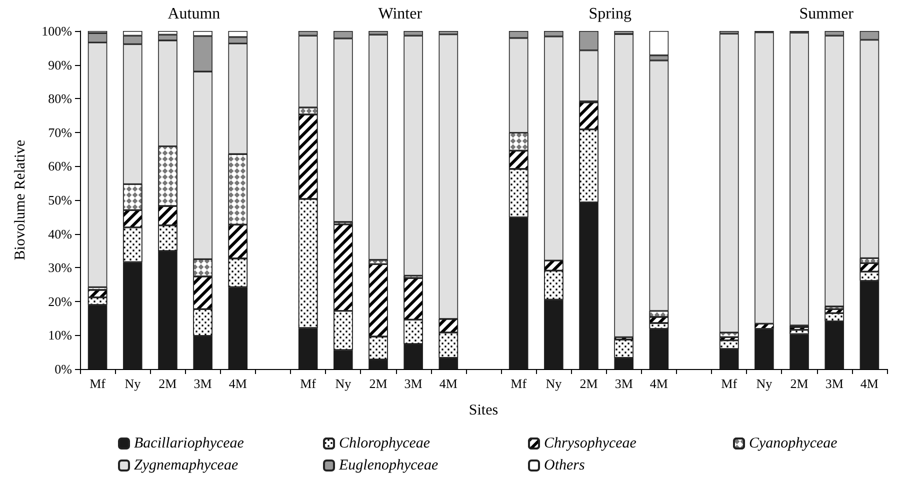 The image size is (897, 490). Describe the element at coordinates (590, 444) in the screenshot. I see `legend-label: Chrysophyceae` at that location.